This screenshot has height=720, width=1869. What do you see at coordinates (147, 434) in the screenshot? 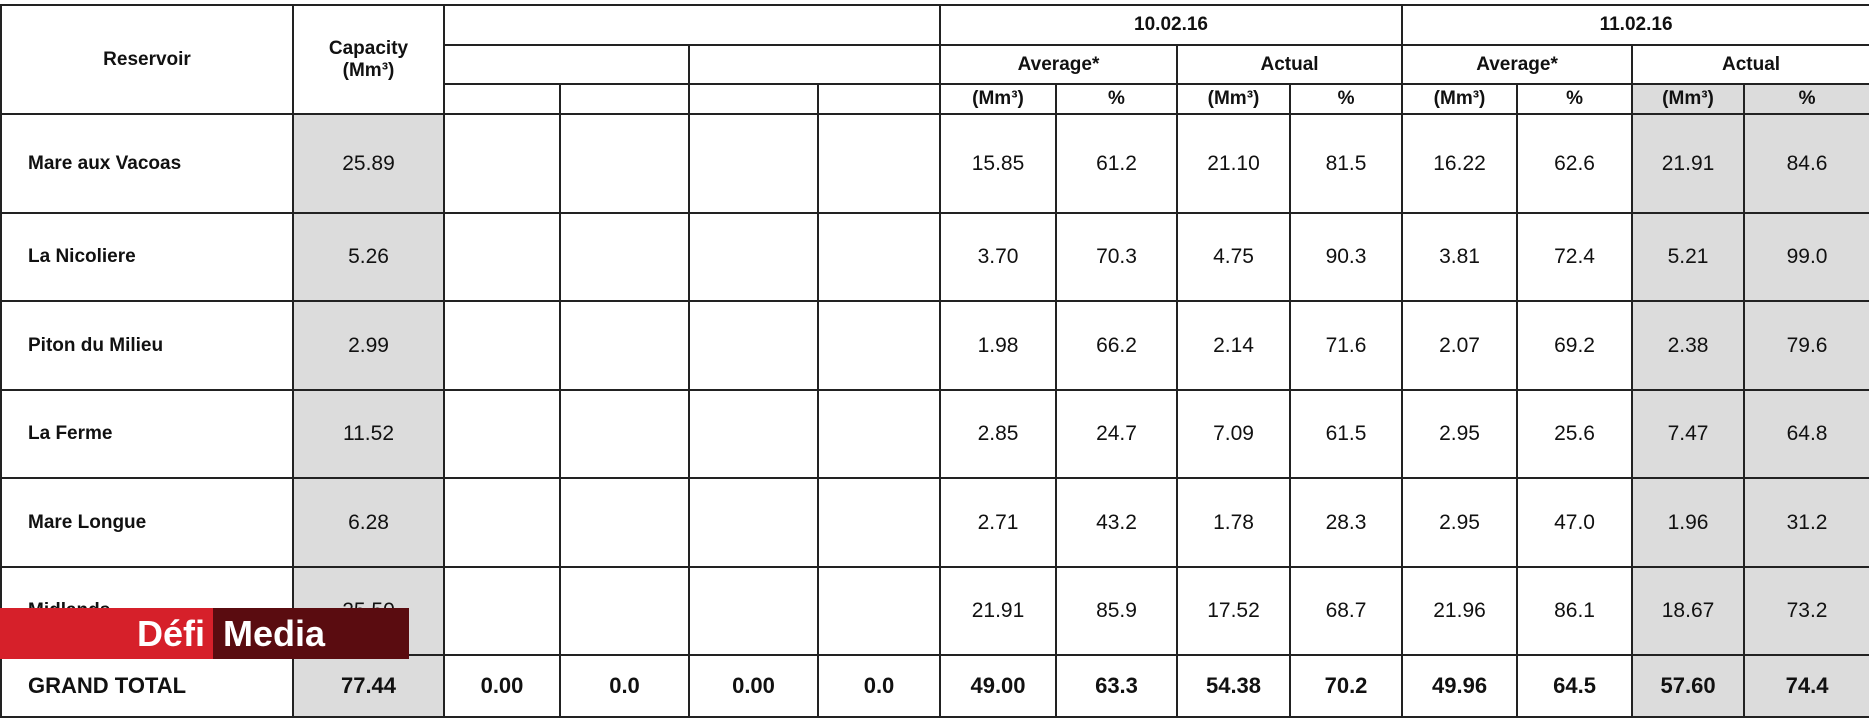
I see `row-label: La Ferme` at bounding box center [147, 434].